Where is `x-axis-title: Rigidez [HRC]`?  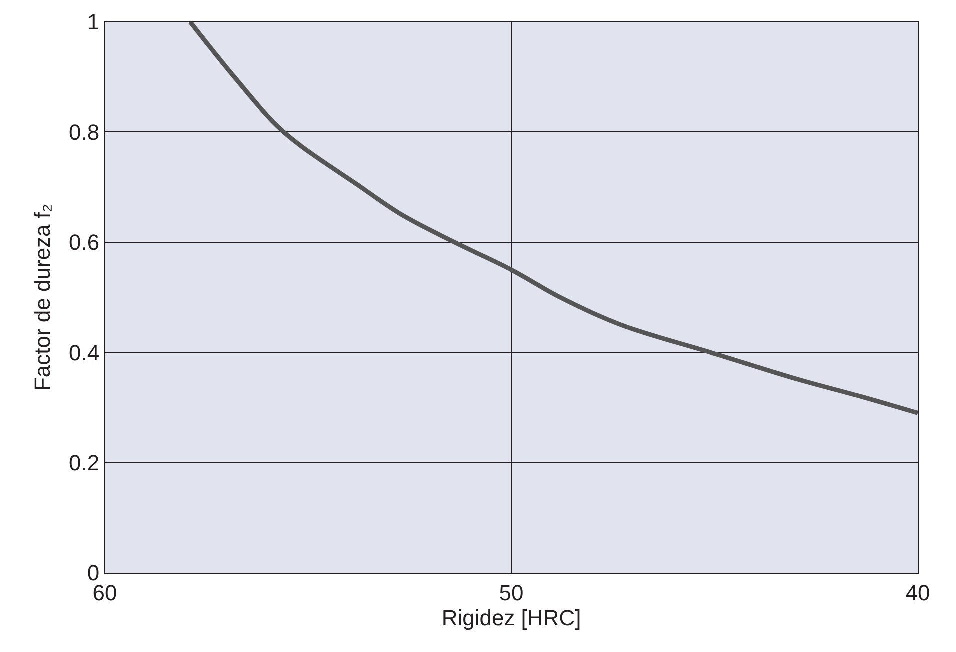 x-axis-title: Rigidez [HRC] is located at coordinates (512, 617).